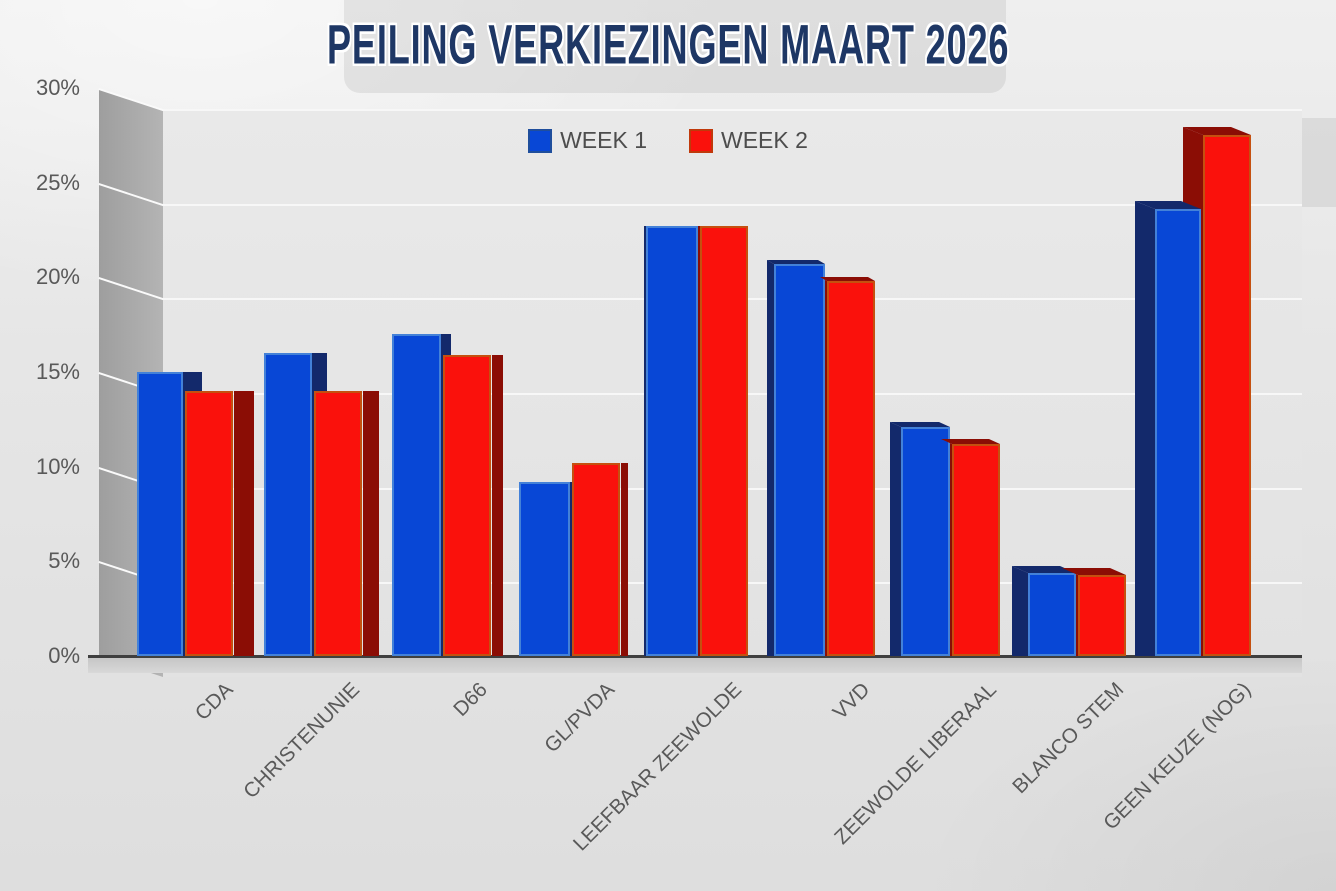 This screenshot has width=1336, height=891. I want to click on bar-week2-vvd, so click(851, 468).